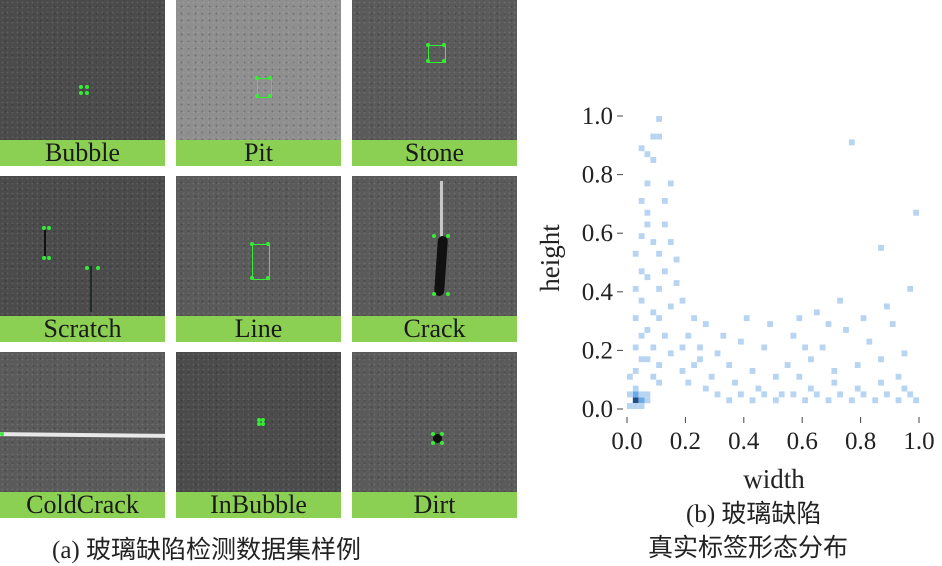 This screenshot has height=566, width=942. I want to click on tile-dirt: Dirt, so click(434, 435).